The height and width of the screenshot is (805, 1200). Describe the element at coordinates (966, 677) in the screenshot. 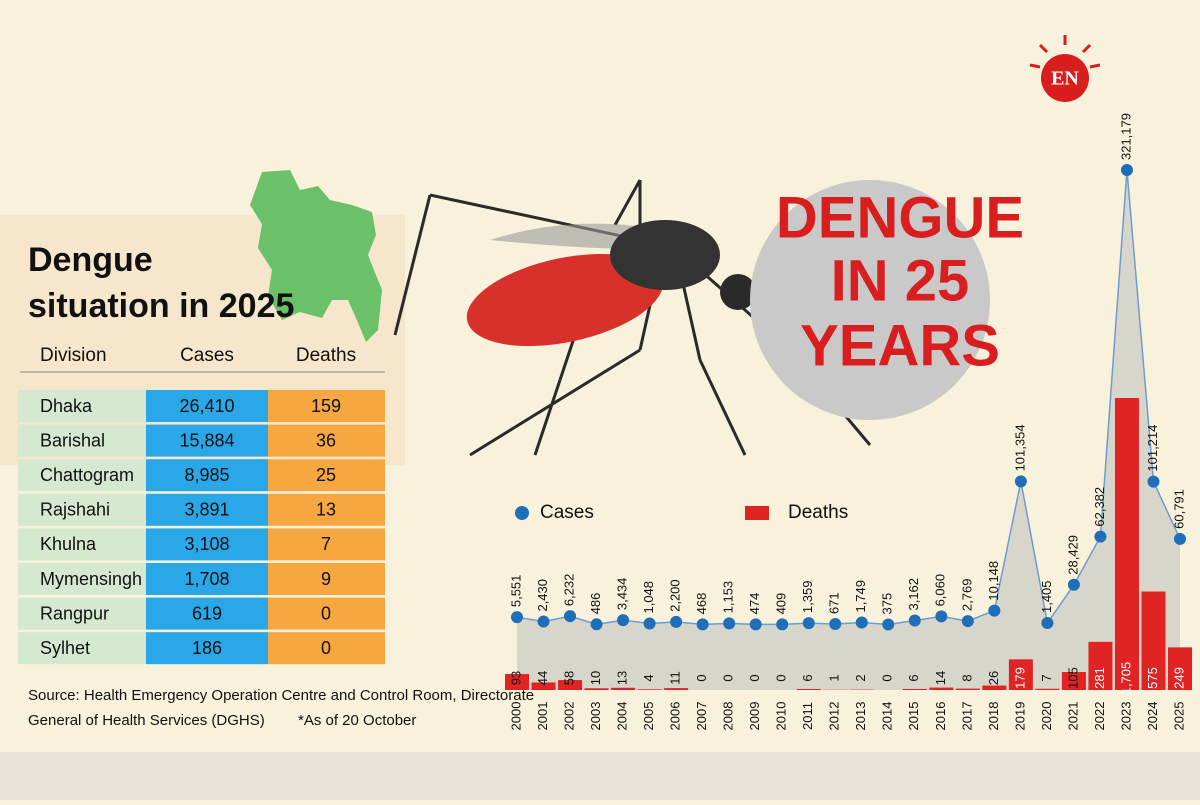

I see `death-label: 8` at that location.